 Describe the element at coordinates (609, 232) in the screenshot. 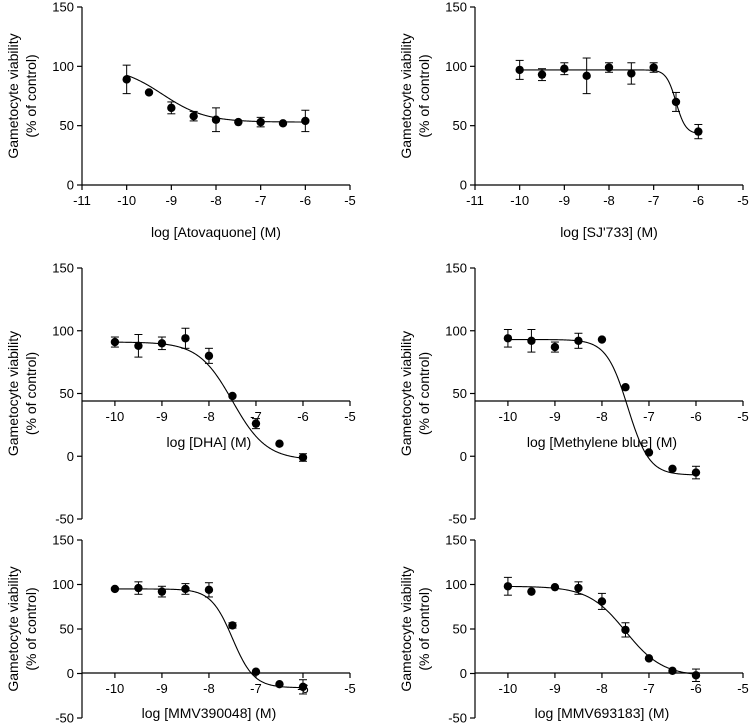

I see `x-axis-label: log [SJ'733] (M)` at that location.